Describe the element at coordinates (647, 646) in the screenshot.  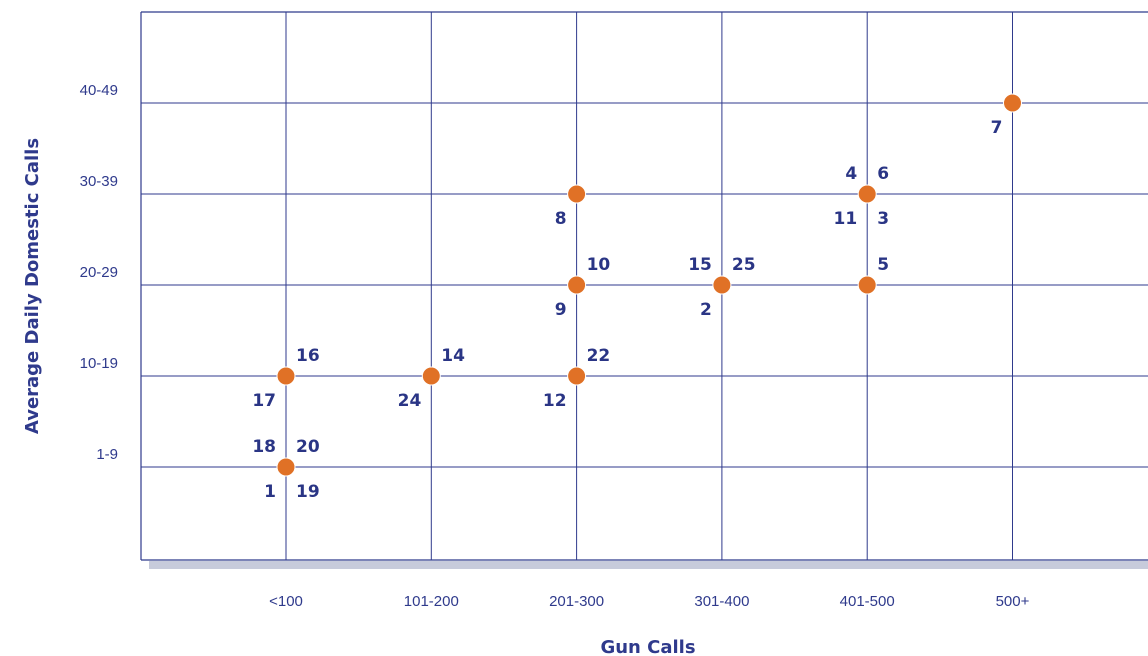
I see `x-axis-title: Gun Calls` at that location.